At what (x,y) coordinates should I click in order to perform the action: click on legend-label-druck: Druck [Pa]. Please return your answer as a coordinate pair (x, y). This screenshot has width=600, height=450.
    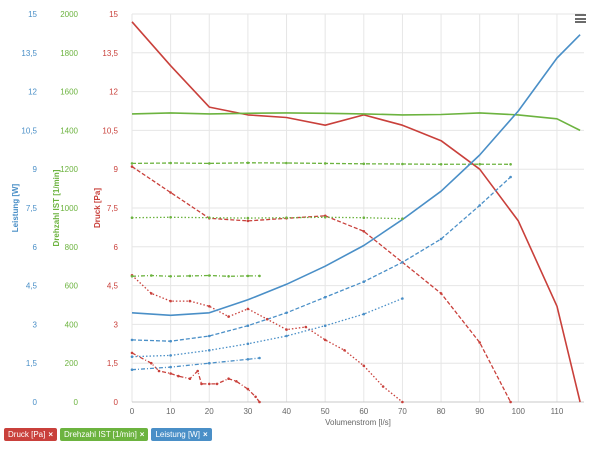
    Looking at the image, I should click on (27, 434).